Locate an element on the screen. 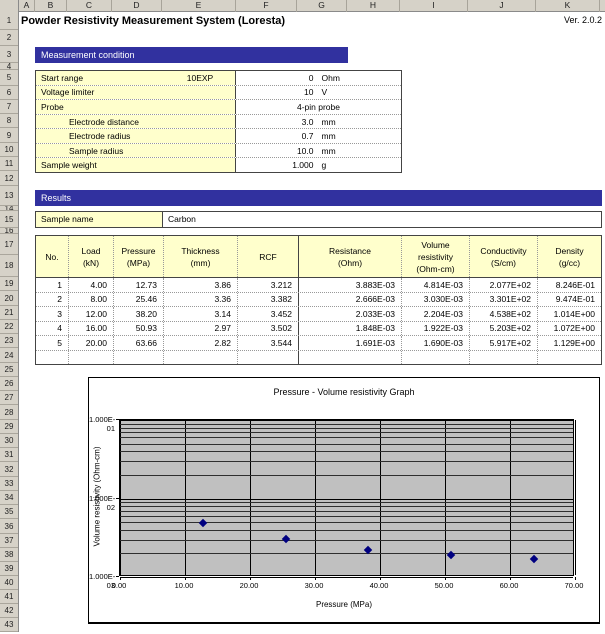  row-header-19: 19 is located at coordinates (9, 284).